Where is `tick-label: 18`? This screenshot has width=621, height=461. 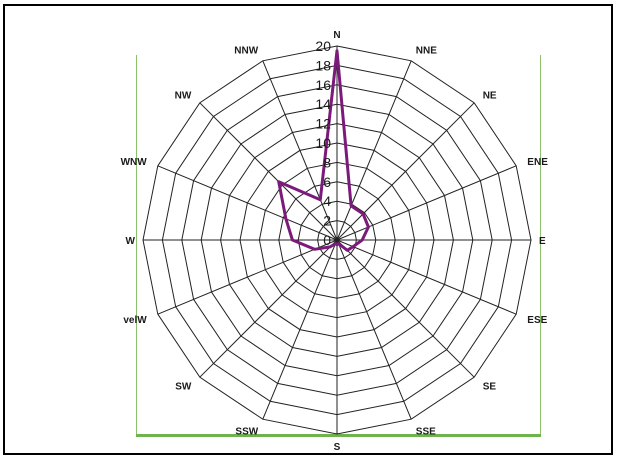 tick-label: 18 is located at coordinates (323, 65).